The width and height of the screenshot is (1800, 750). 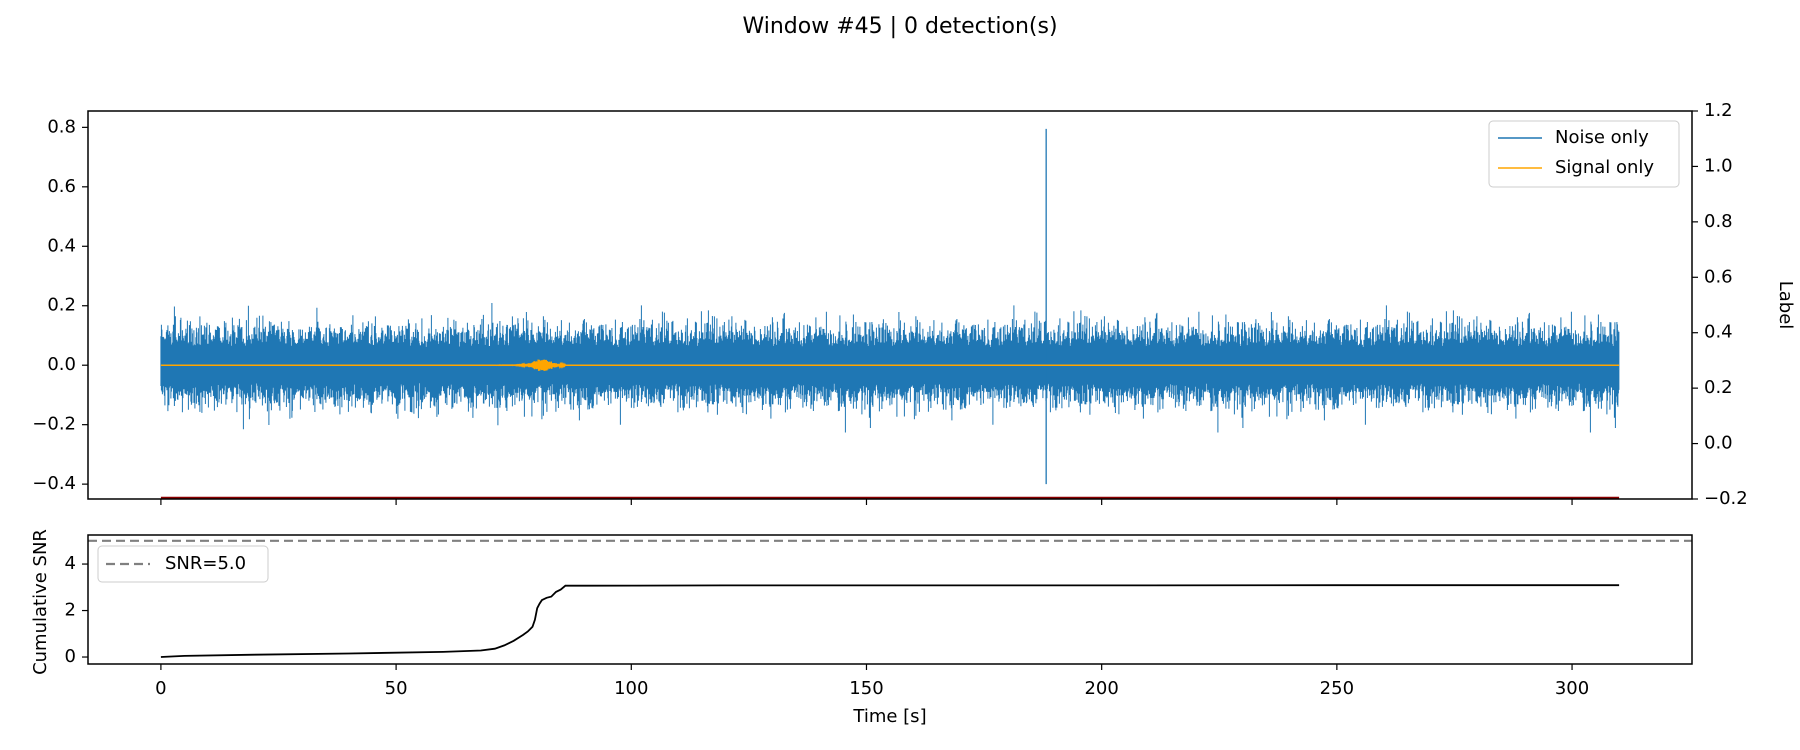 I want to click on snr-y-tick-label: 0, so click(x=70, y=656).